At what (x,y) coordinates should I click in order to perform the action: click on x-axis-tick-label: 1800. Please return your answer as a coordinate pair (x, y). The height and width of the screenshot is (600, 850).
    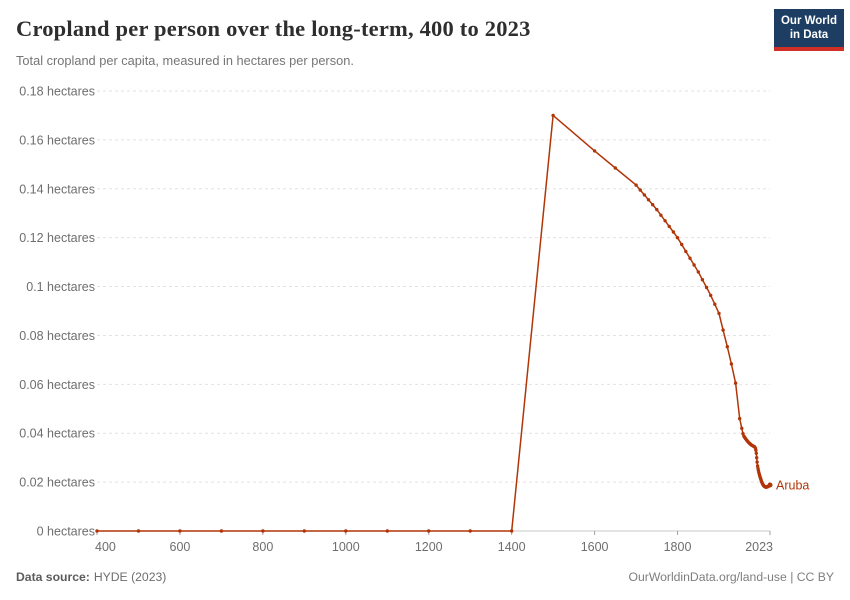
    Looking at the image, I should click on (678, 547).